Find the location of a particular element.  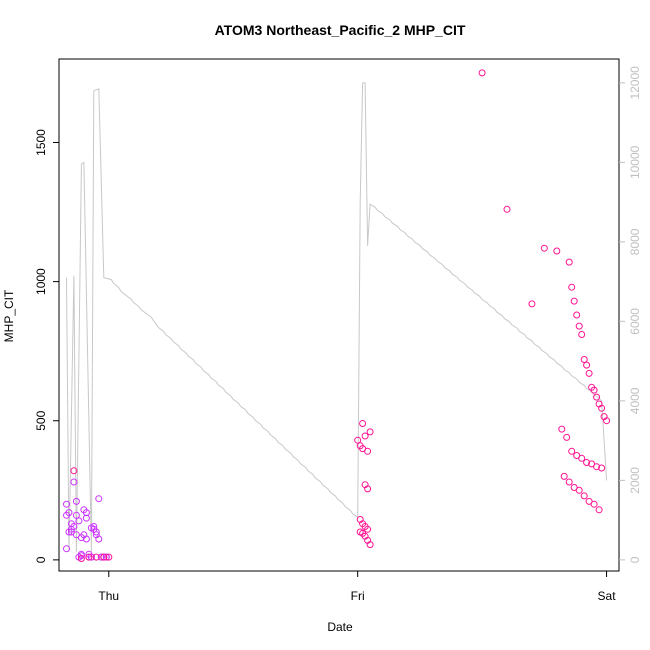

y-tick-label: 0 is located at coordinates (41, 559).